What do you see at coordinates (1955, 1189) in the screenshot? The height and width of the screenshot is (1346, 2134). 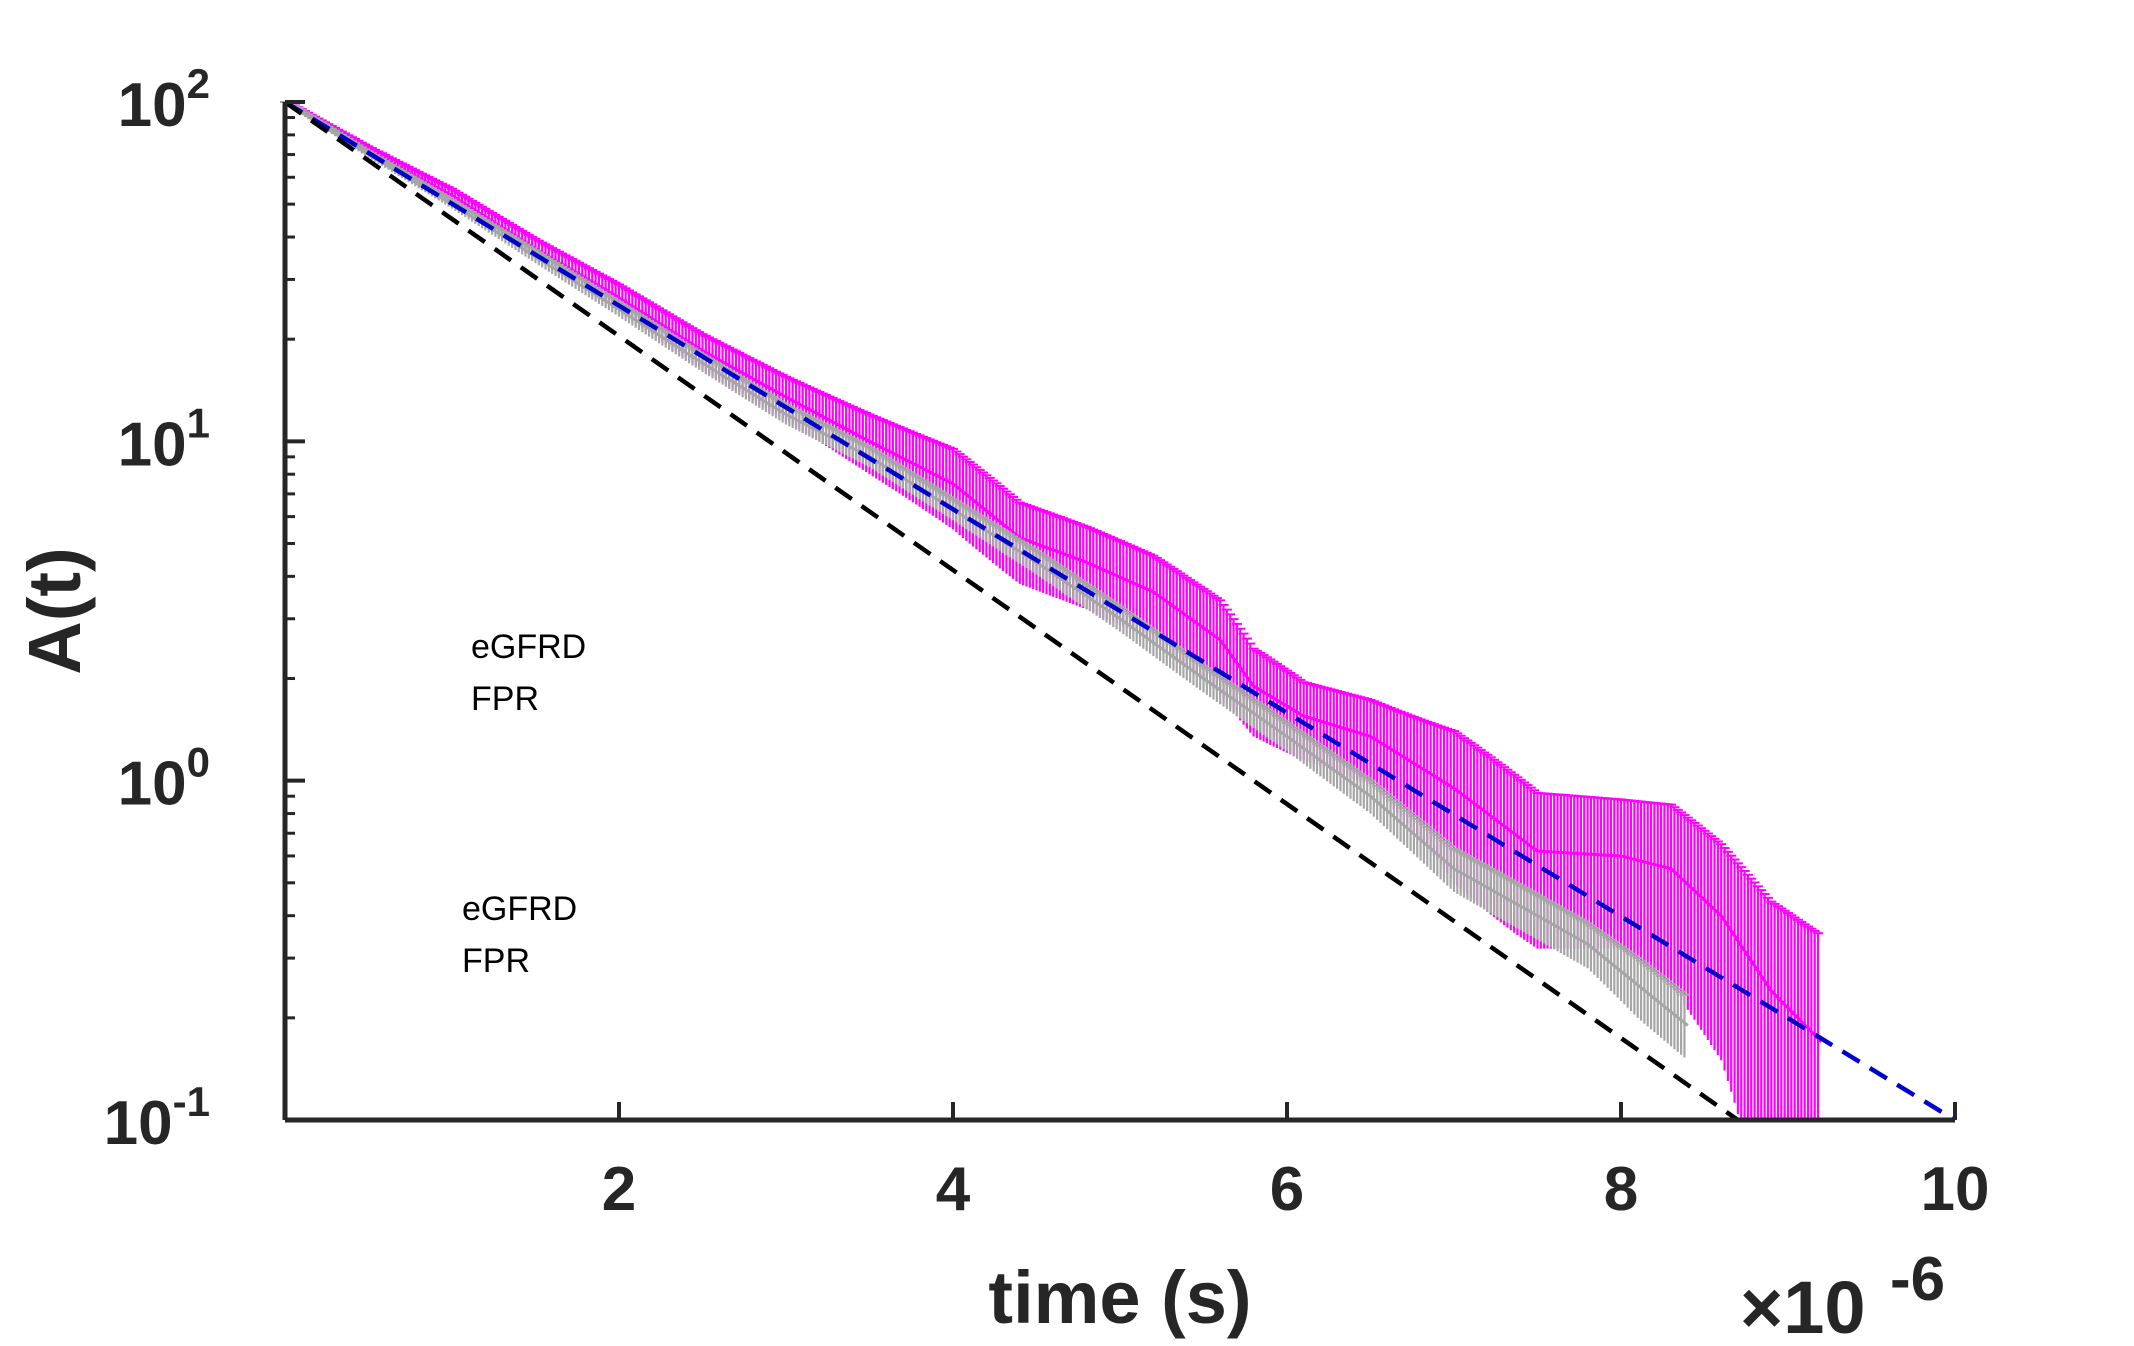 I see `x-tick-label: 10` at bounding box center [1955, 1189].